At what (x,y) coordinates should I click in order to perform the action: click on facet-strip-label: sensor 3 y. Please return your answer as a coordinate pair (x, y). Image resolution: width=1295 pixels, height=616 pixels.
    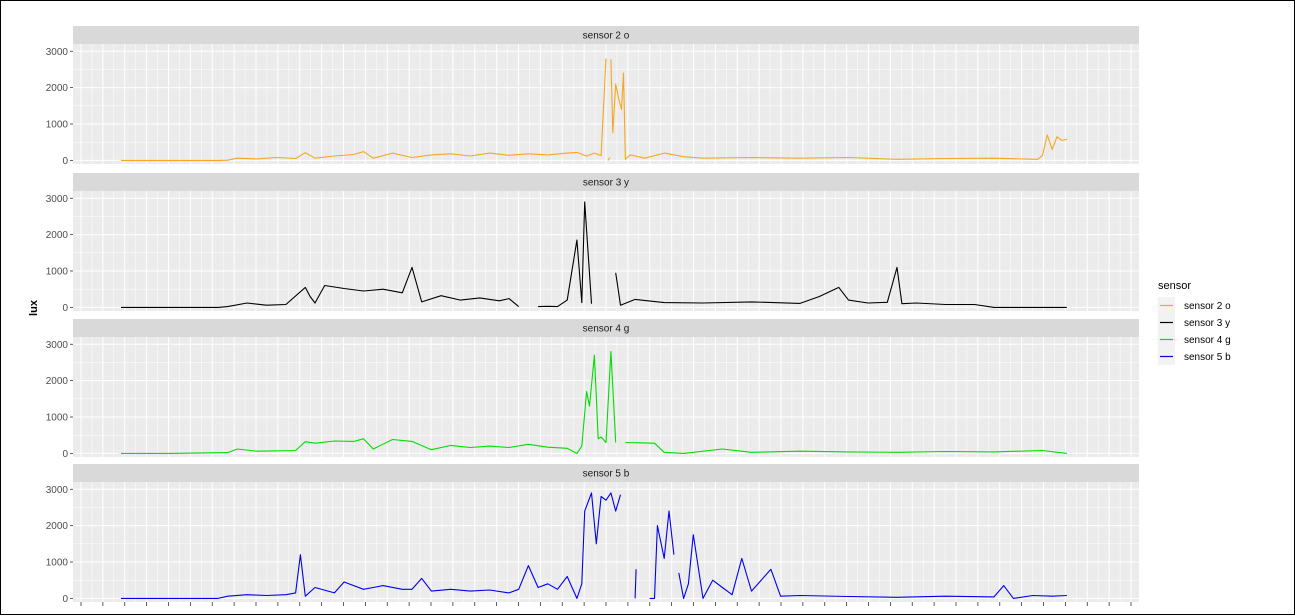
    Looking at the image, I should click on (606, 183).